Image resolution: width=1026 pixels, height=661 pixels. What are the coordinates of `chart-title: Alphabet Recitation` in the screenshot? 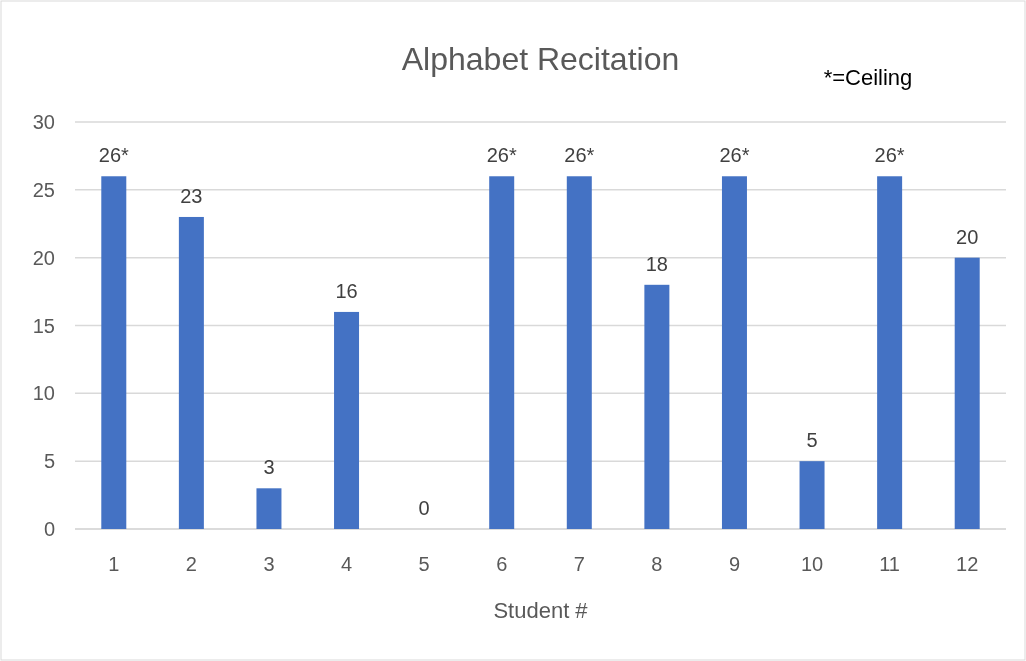 It's located at (540, 59).